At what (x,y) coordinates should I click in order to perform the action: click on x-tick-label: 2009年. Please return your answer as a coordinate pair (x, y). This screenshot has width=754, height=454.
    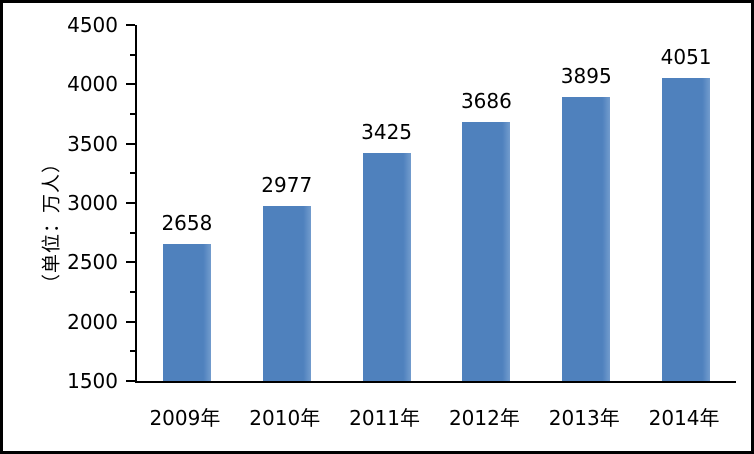
    Looking at the image, I should click on (185, 418).